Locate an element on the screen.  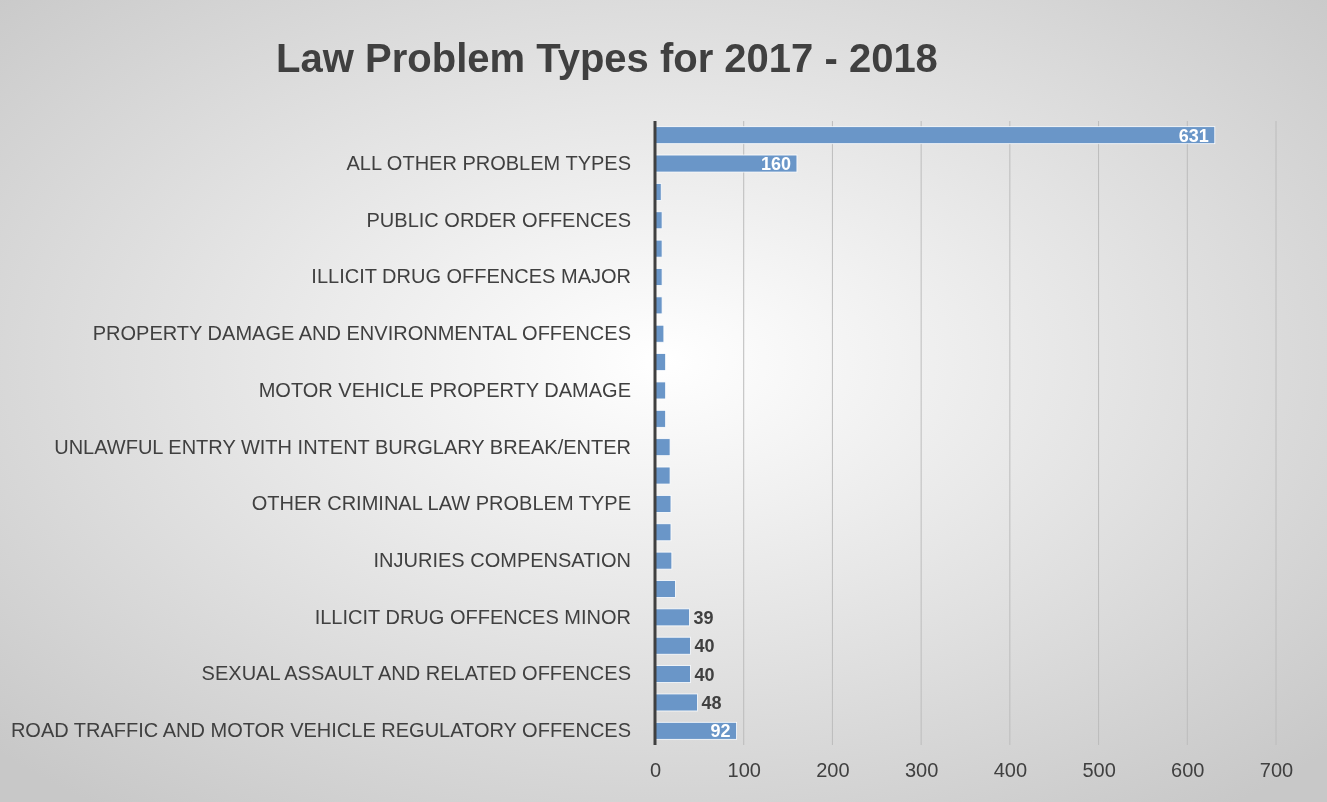
y-tick-label: ALL OTHER PROBLEM TYPES is located at coordinates (488, 162).